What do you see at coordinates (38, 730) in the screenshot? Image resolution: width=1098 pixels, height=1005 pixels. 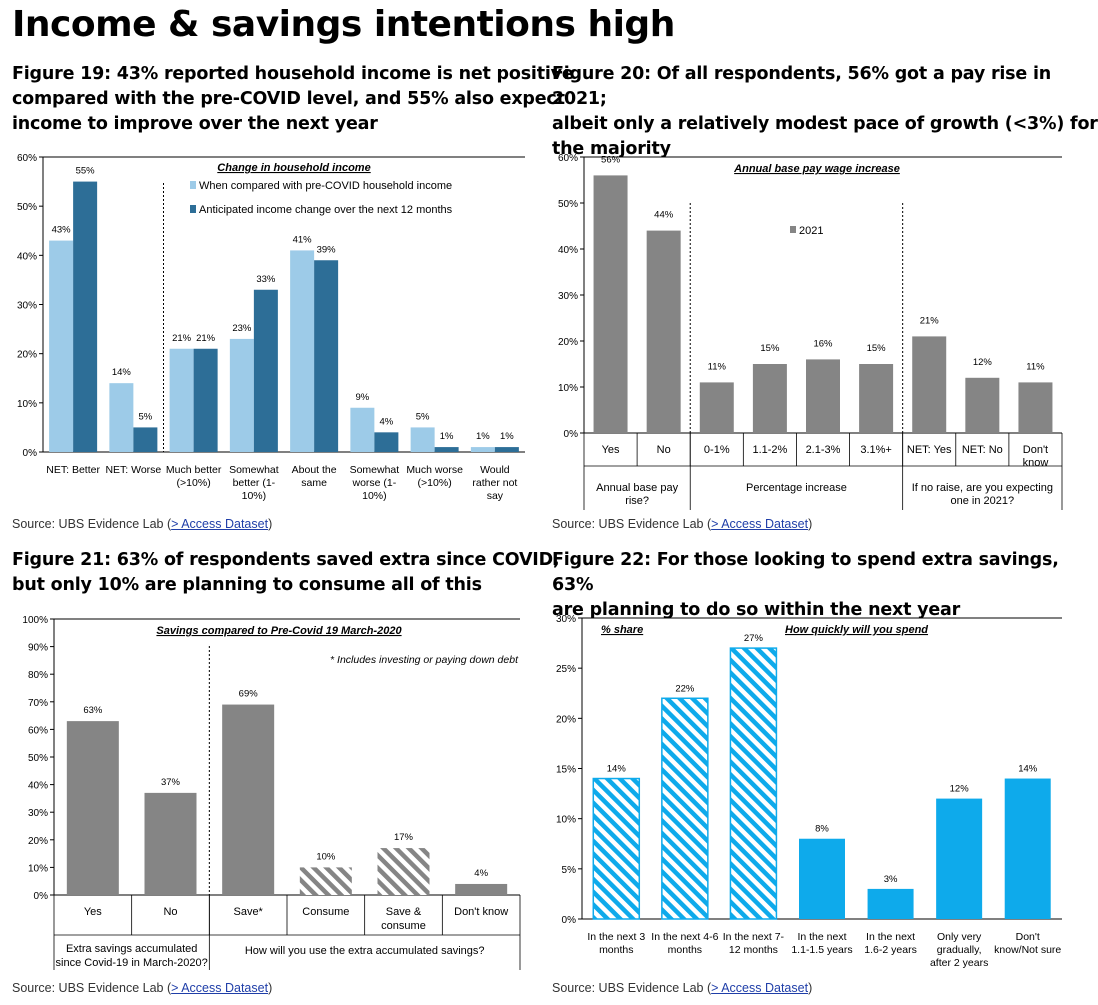 I see `y-tick-label: 60%` at bounding box center [38, 730].